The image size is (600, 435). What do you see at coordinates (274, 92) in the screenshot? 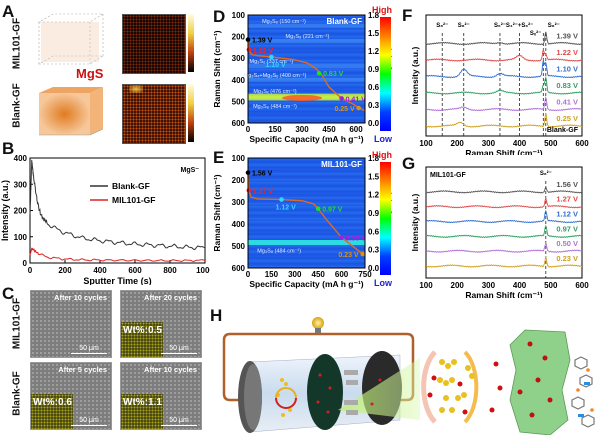
I see `band-label: Mg₃Sₓ (476 cm⁻¹)` at bounding box center [274, 92].